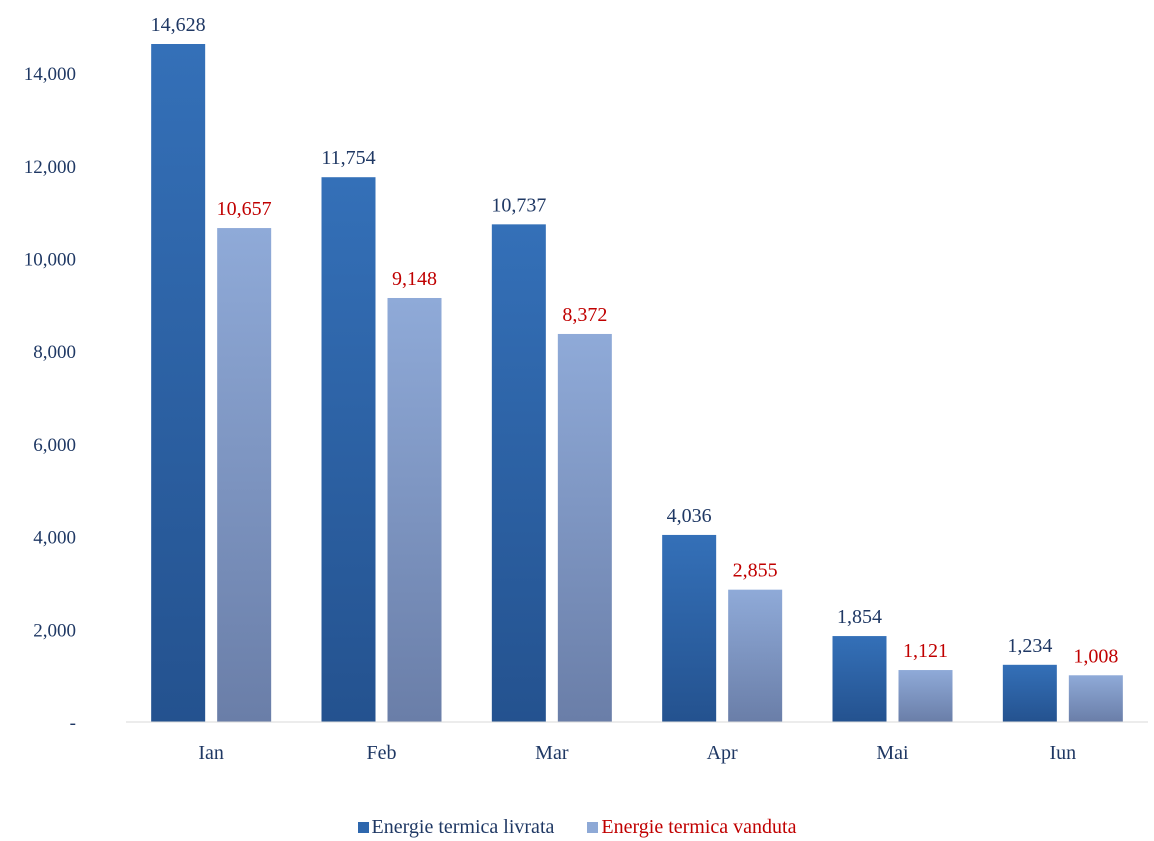  I want to click on legend-swatch-livrata, so click(363, 827).